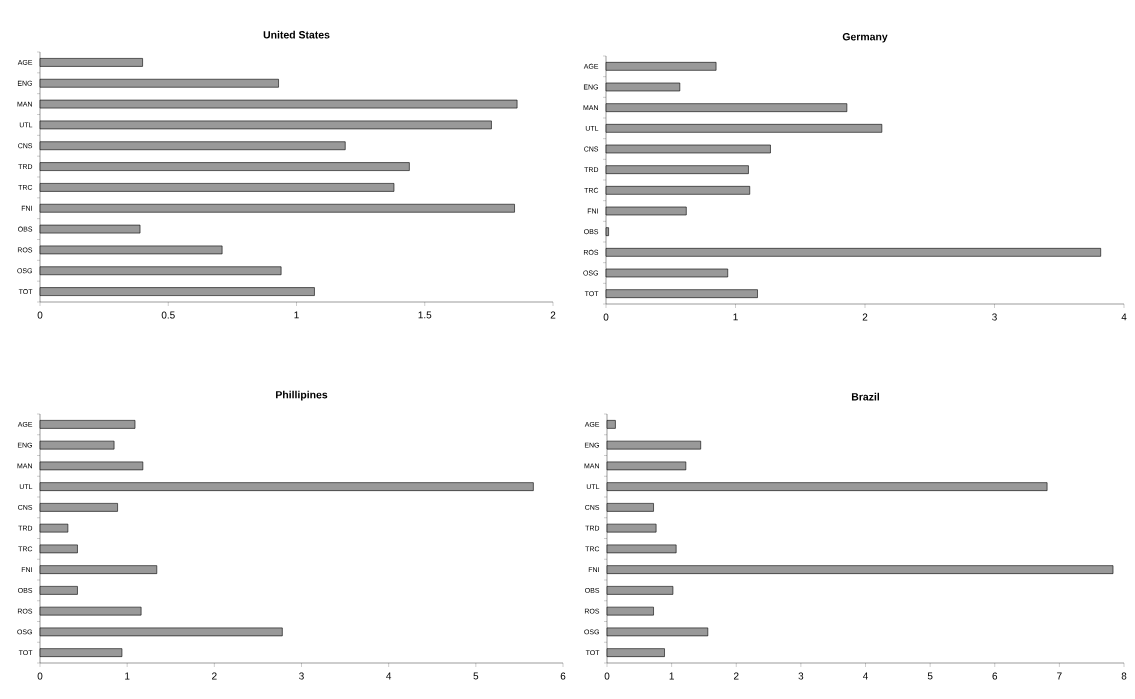 This screenshot has height=699, width=1135. What do you see at coordinates (296, 34) in the screenshot?
I see `chart-title: United States` at bounding box center [296, 34].